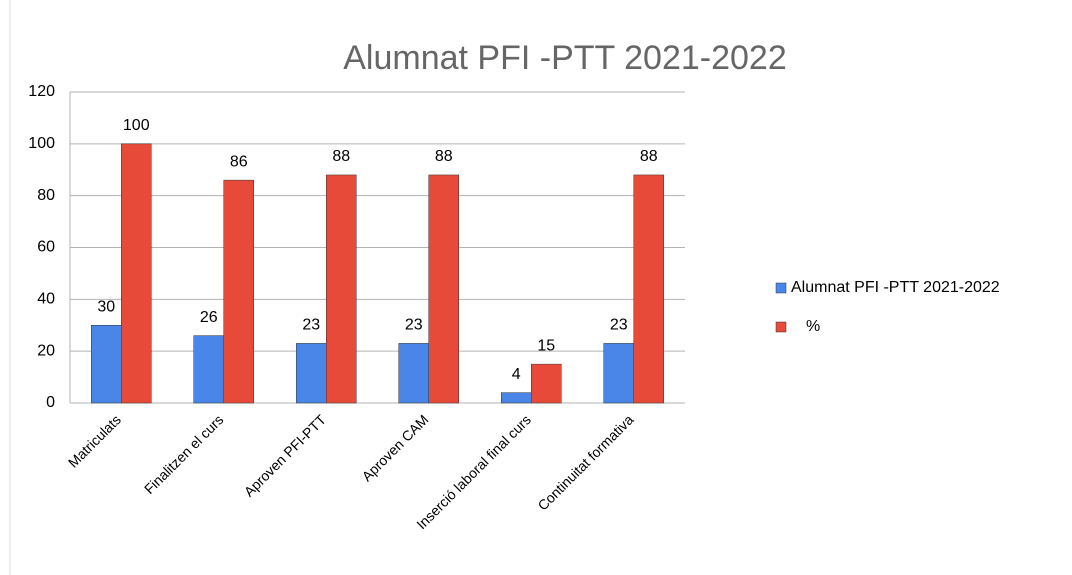 The height and width of the screenshot is (575, 1072). Describe the element at coordinates (106, 306) in the screenshot. I see `data-label: 30` at that location.